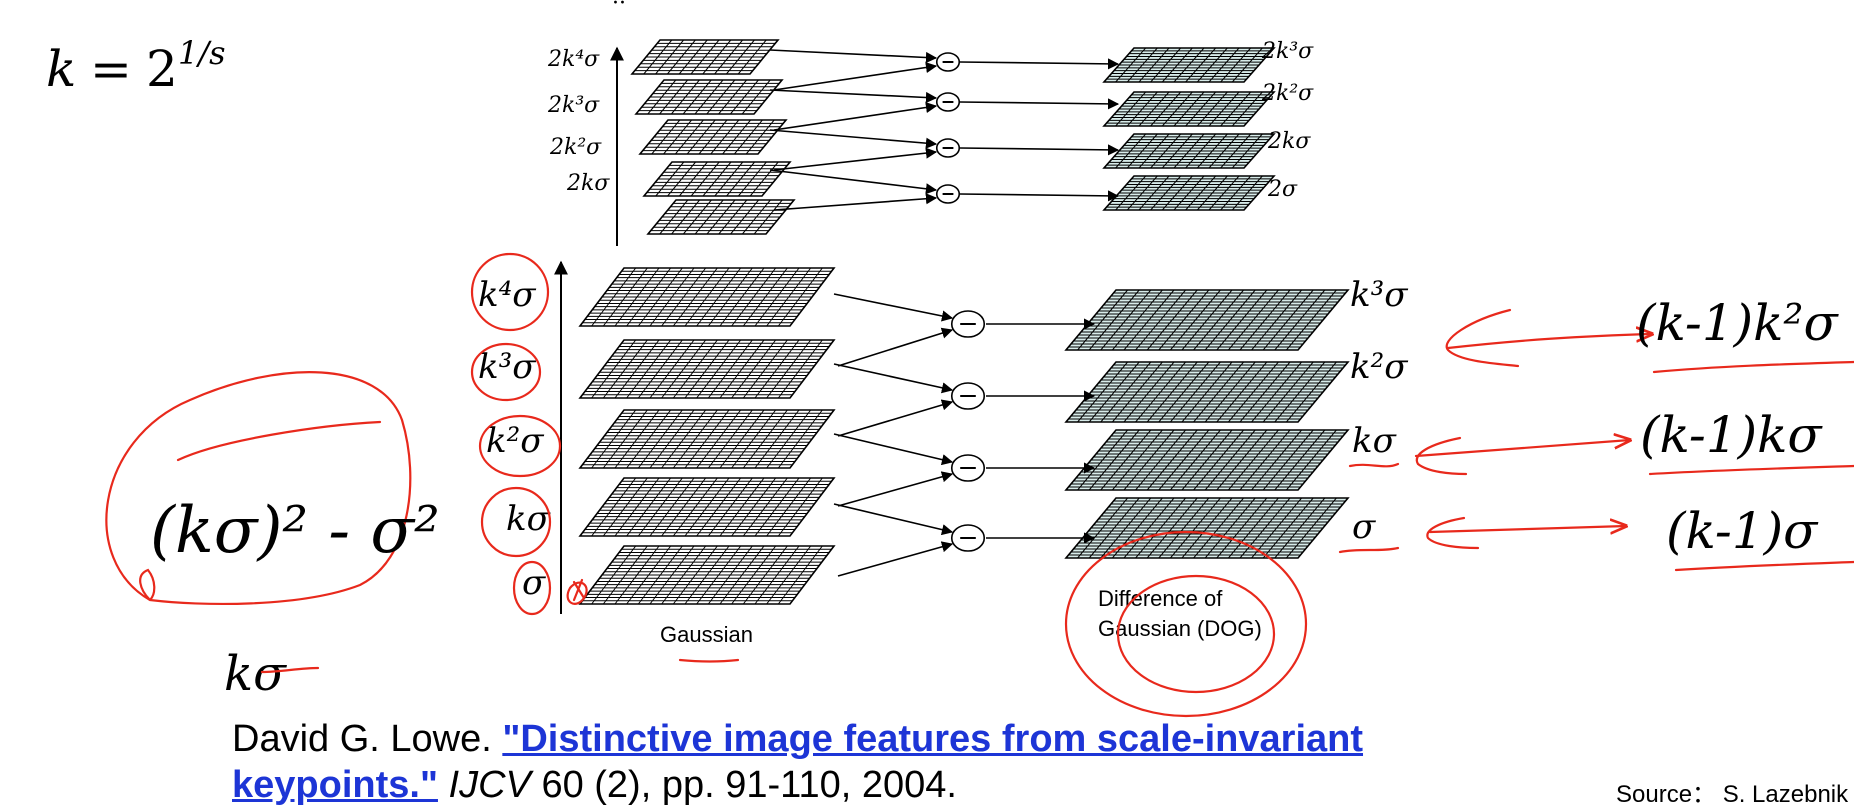  What do you see at coordinates (619, 8) in the screenshot?
I see `continuation-dots: ··` at bounding box center [619, 8].